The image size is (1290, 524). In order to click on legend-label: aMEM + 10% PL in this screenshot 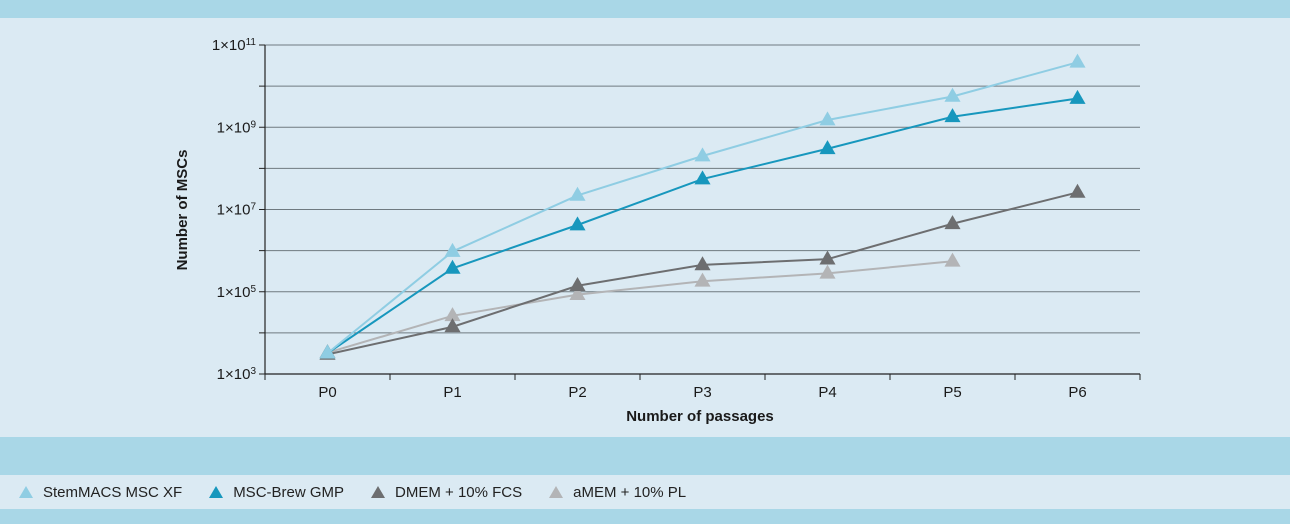, I will do `click(630, 492)`.